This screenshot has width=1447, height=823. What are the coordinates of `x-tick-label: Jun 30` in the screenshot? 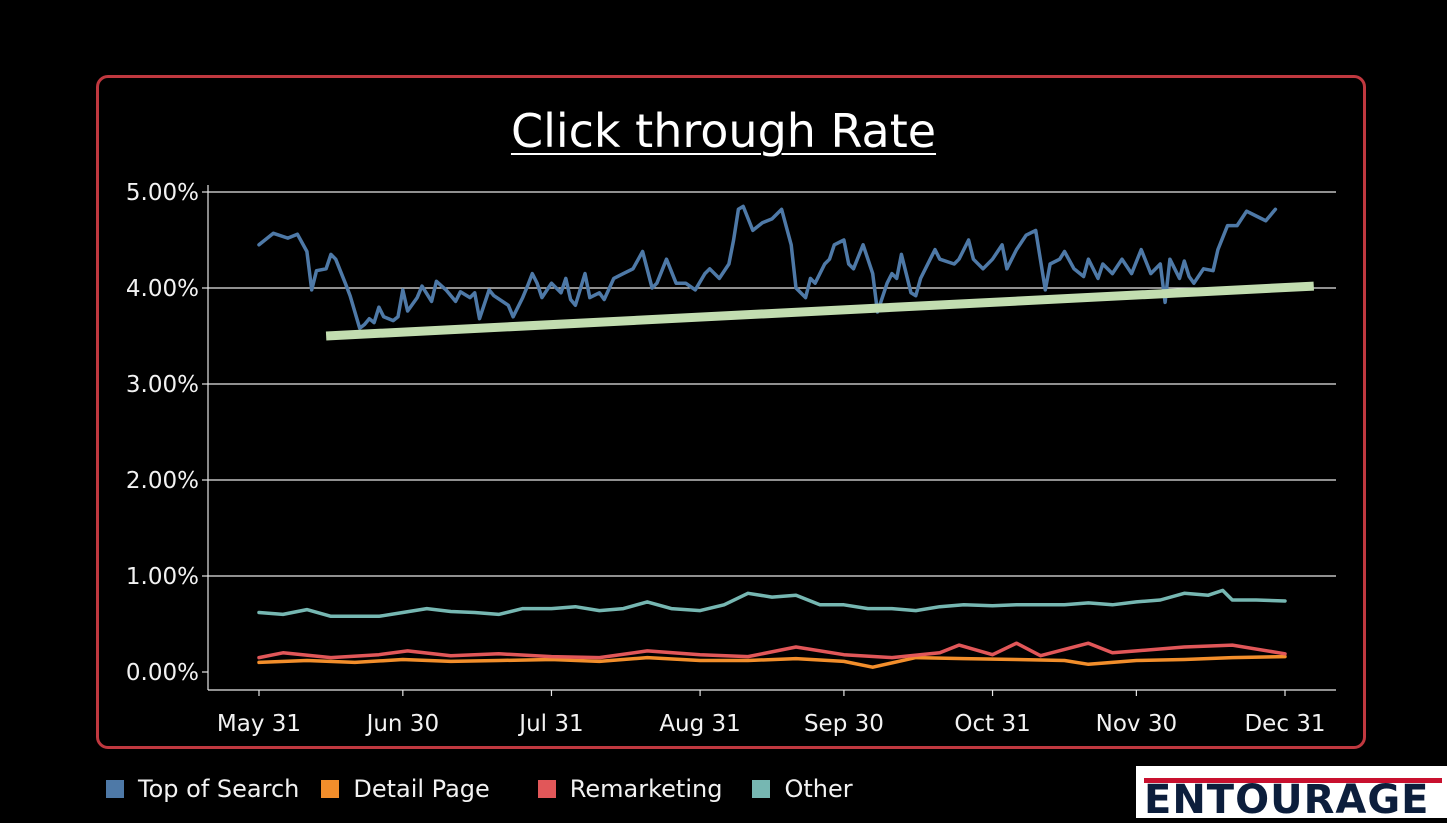 It's located at (402, 724).